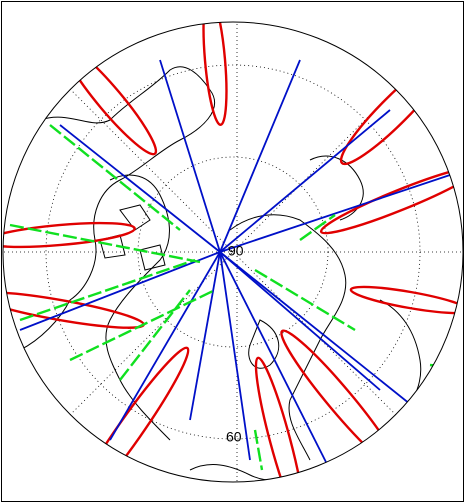 Image resolution: width=466 pixels, height=504 pixels. What do you see at coordinates (234, 437) in the screenshot?
I see `latitude-label: 60` at bounding box center [234, 437].